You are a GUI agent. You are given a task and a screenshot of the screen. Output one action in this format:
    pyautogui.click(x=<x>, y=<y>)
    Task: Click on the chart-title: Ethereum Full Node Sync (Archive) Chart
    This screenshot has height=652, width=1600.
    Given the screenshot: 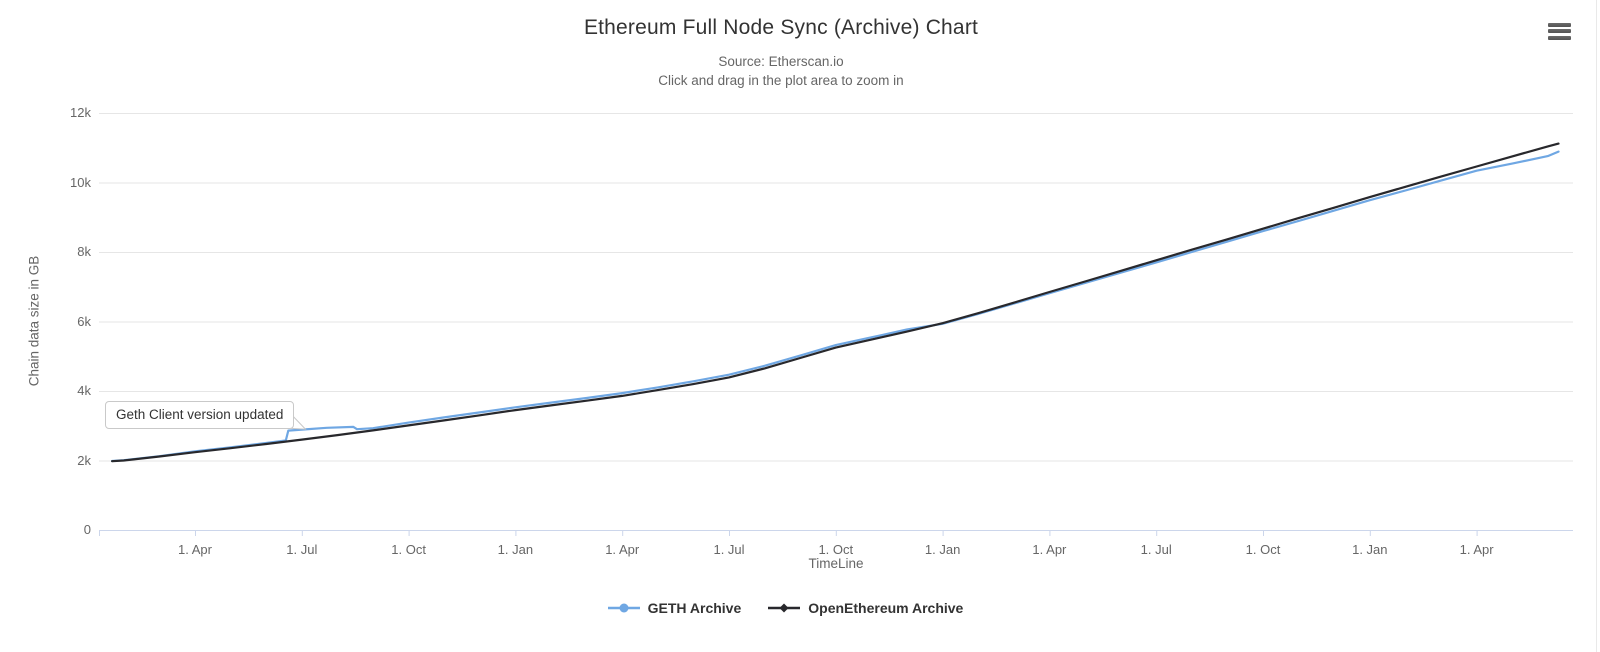 What is the action you would take?
    pyautogui.click(x=781, y=27)
    